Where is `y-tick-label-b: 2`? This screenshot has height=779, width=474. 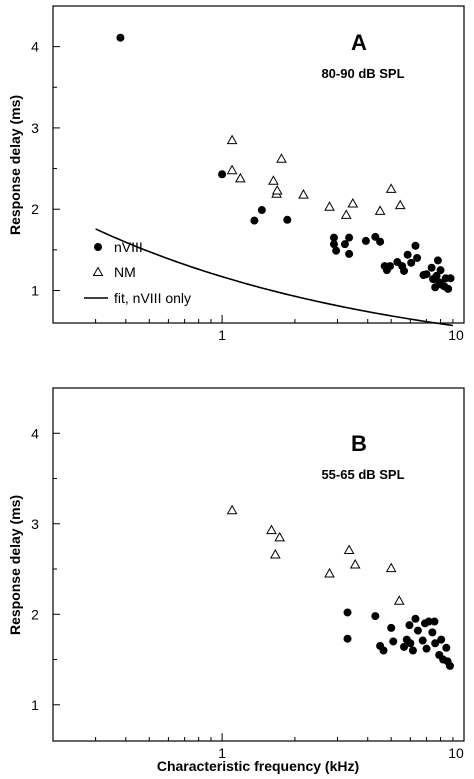
y-tick-label-b: 2 is located at coordinates (35, 614).